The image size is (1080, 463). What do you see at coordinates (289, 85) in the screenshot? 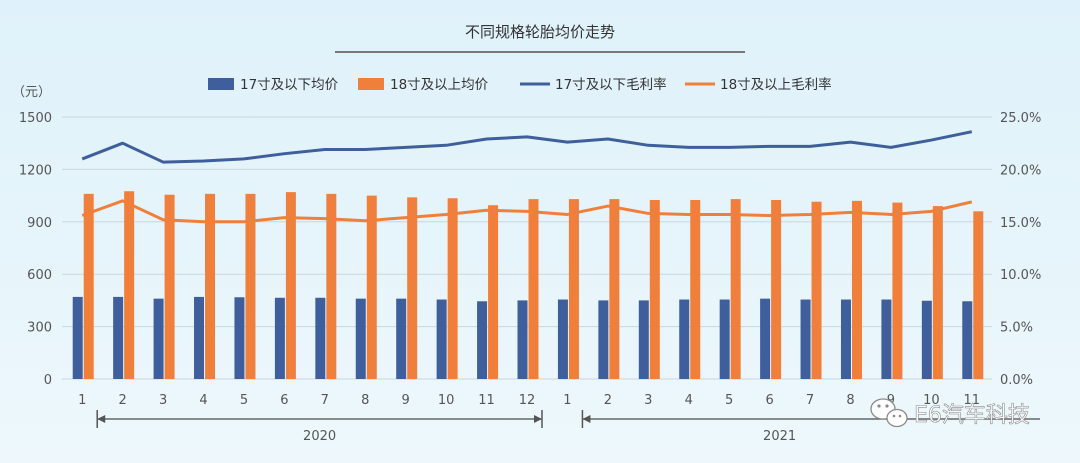
I see `legend-label-0: 17寸及以下均价` at bounding box center [289, 85].